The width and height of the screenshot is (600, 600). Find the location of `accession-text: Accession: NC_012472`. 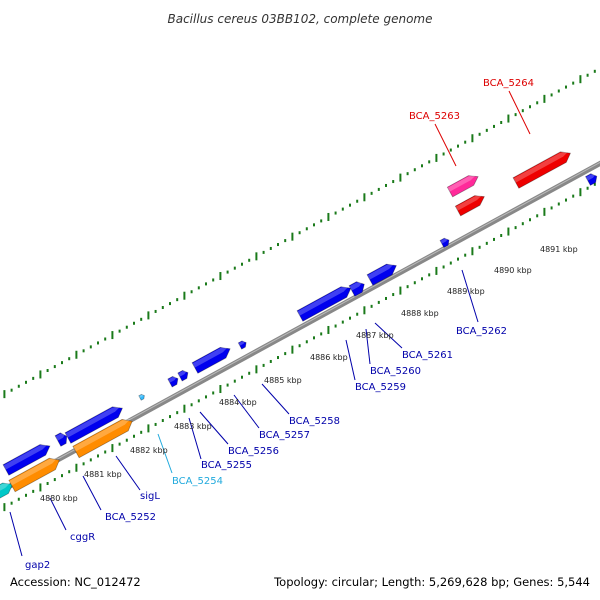

accession-text: Accession: NC_012472 is located at coordinates (75, 582).